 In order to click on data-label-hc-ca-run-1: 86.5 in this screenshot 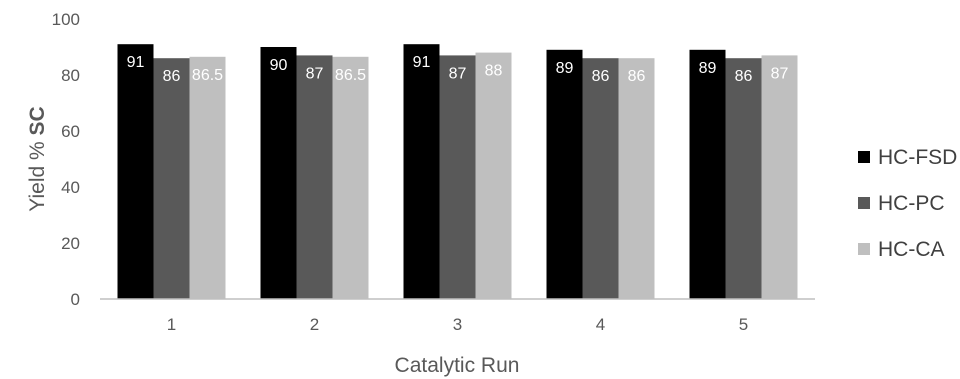, I will do `click(207, 75)`.